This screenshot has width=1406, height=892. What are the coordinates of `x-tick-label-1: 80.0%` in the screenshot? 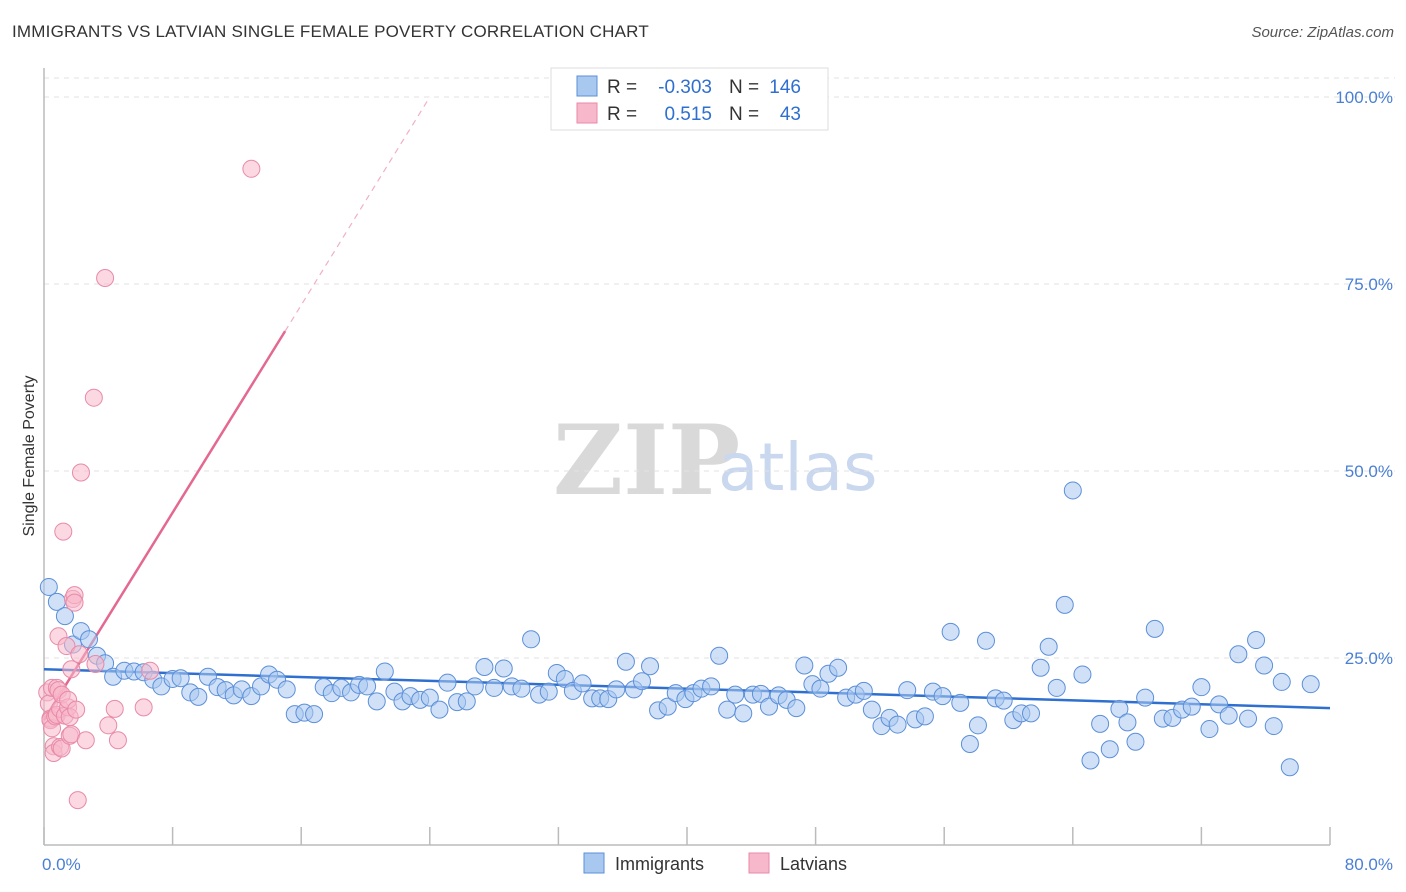 It's located at (1369, 864).